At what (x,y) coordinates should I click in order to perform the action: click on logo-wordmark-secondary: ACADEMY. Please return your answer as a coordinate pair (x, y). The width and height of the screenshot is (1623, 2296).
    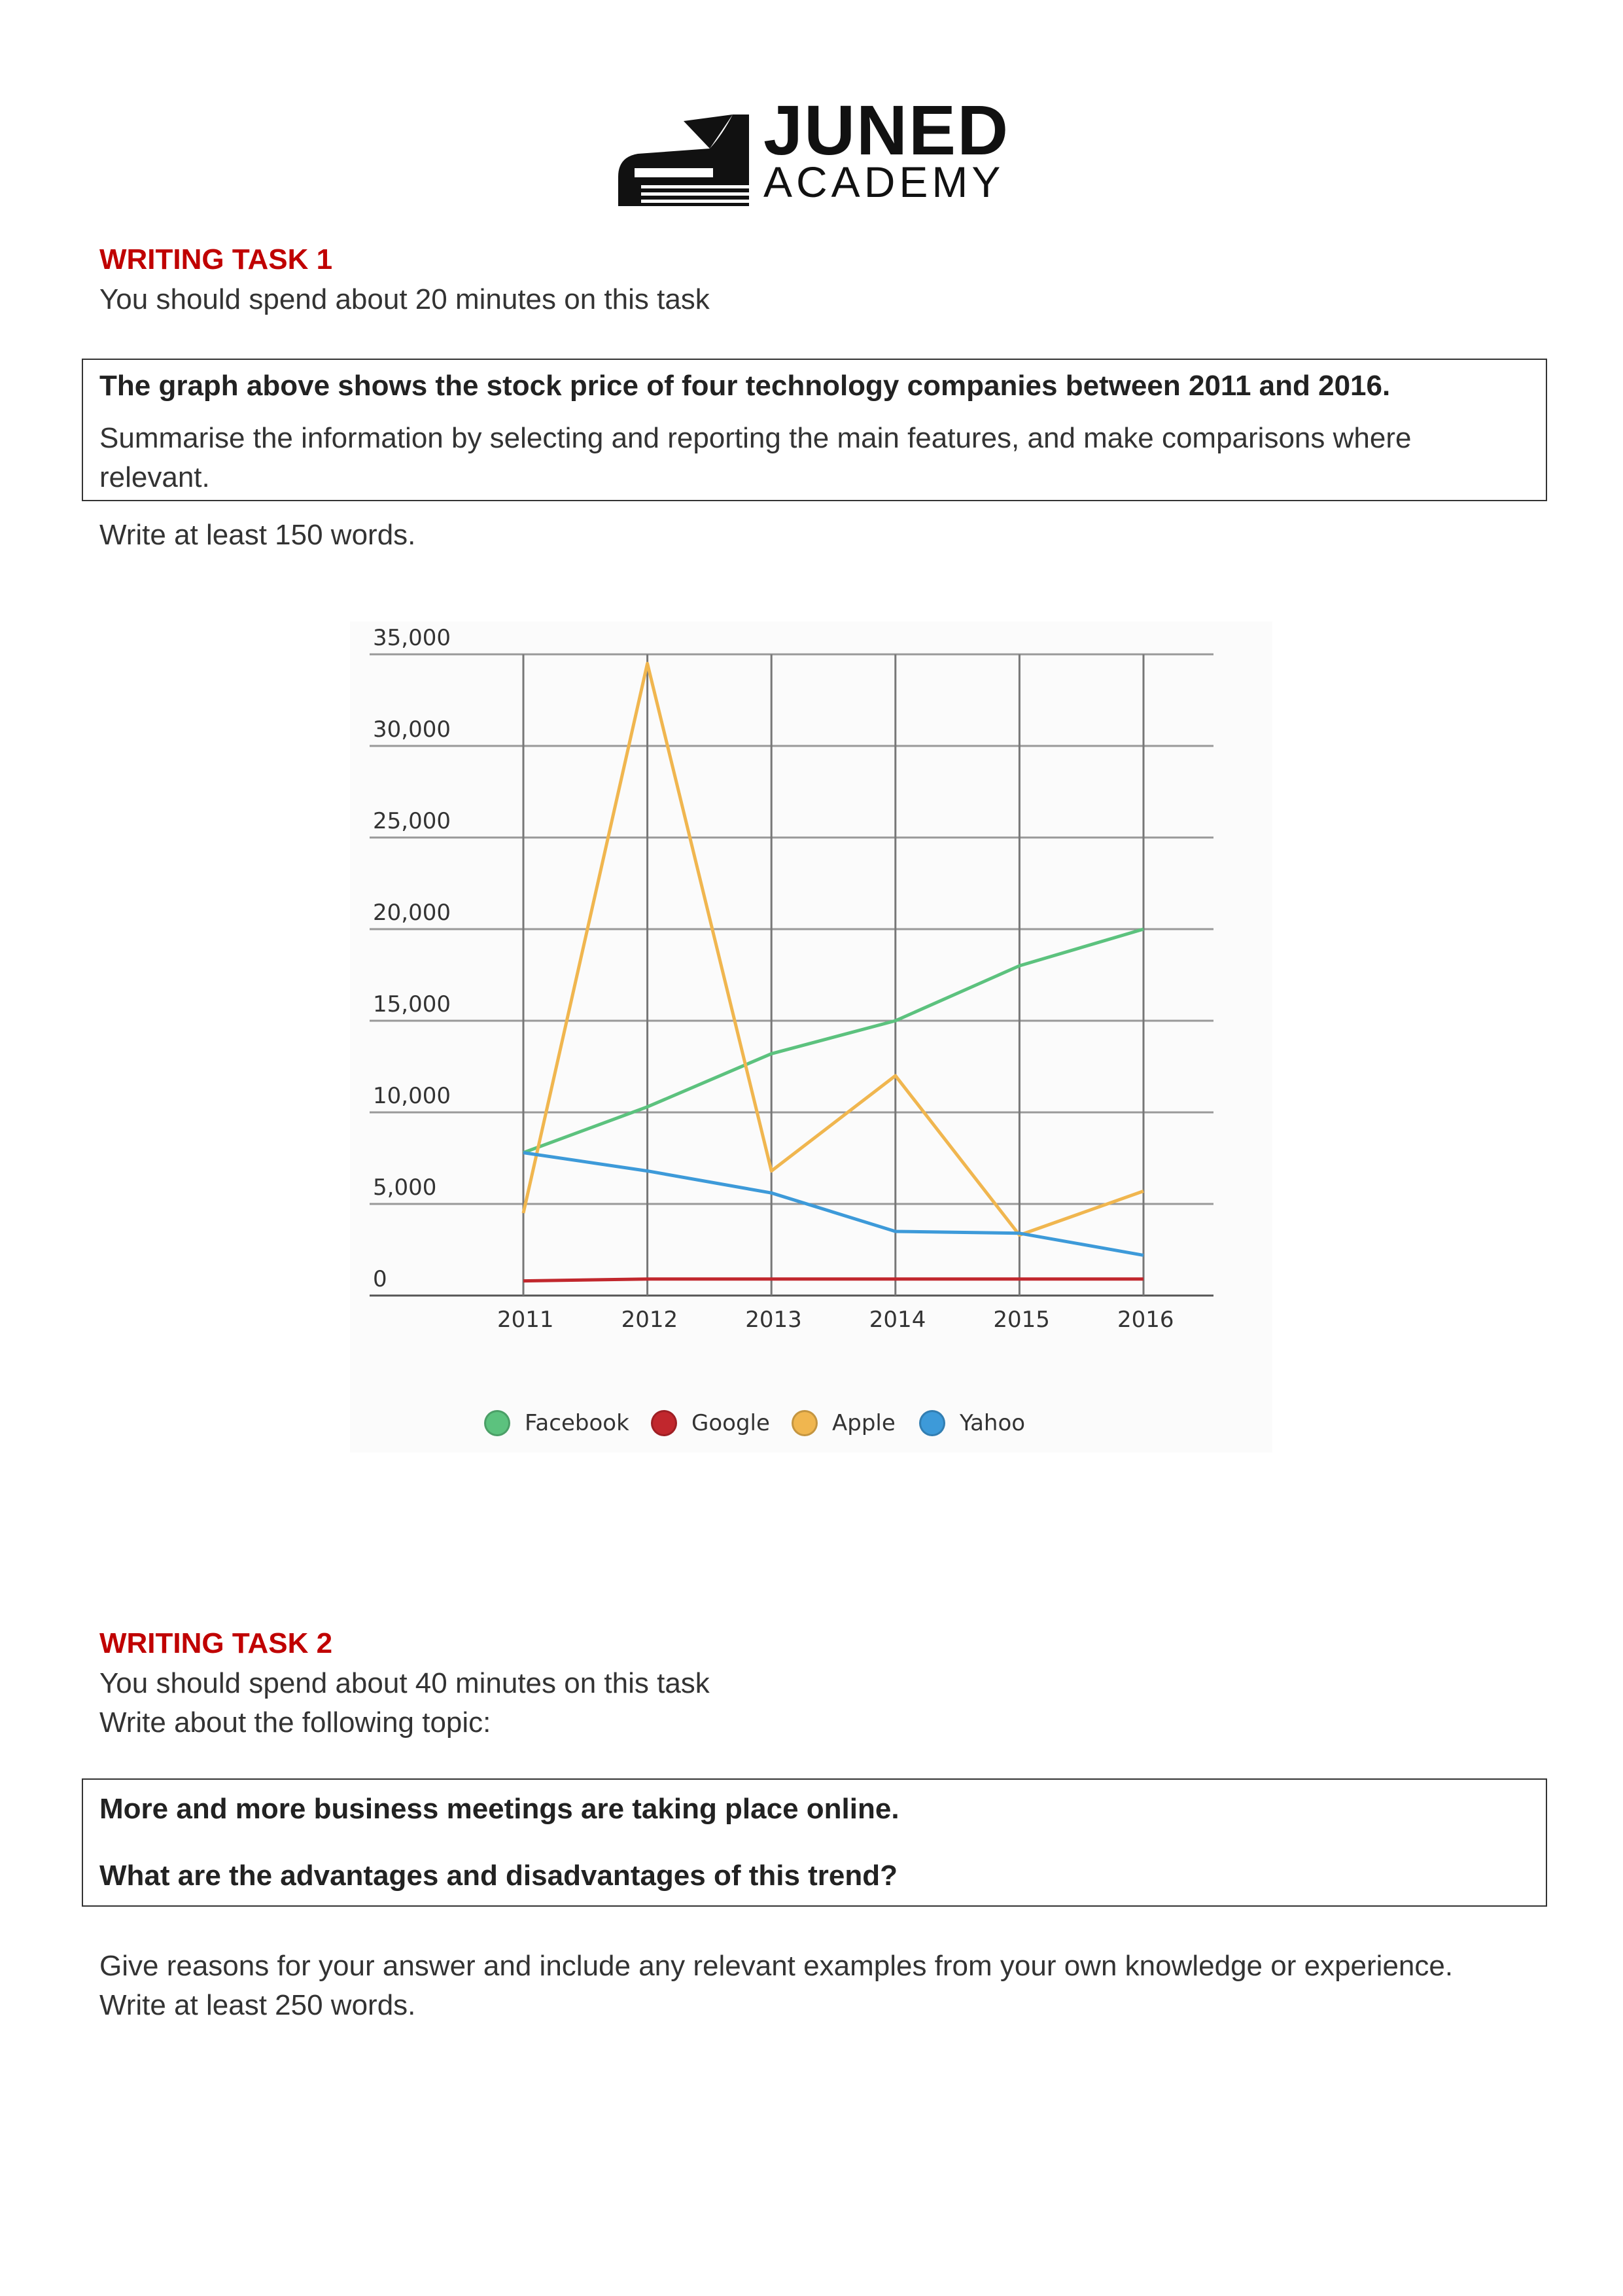
    Looking at the image, I should click on (884, 182).